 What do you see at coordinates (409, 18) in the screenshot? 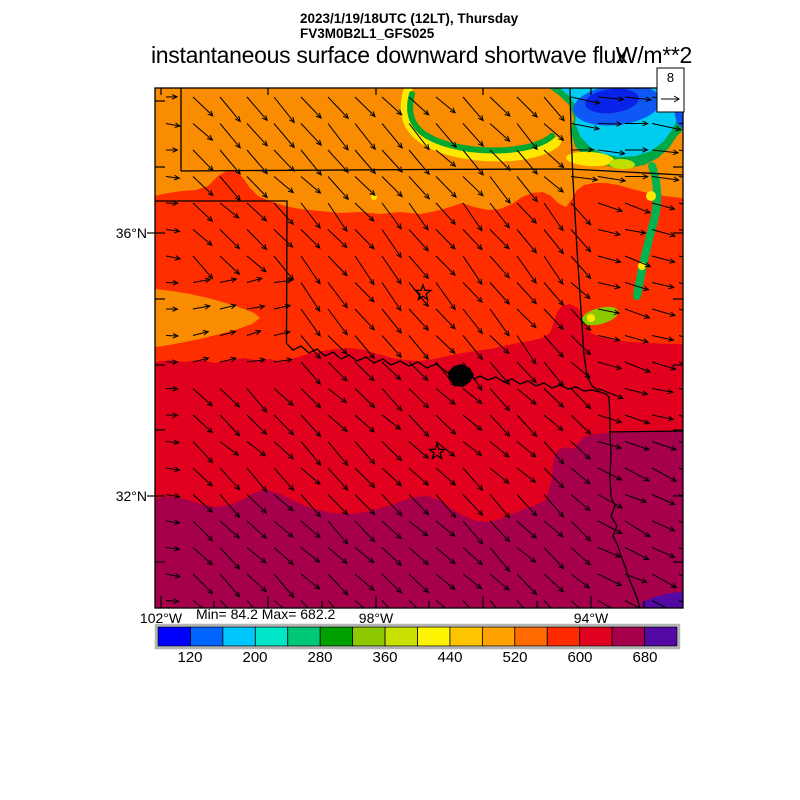
I see `header-datetime: 2023/1/19/18UTC (12LT), Thursday` at bounding box center [409, 18].